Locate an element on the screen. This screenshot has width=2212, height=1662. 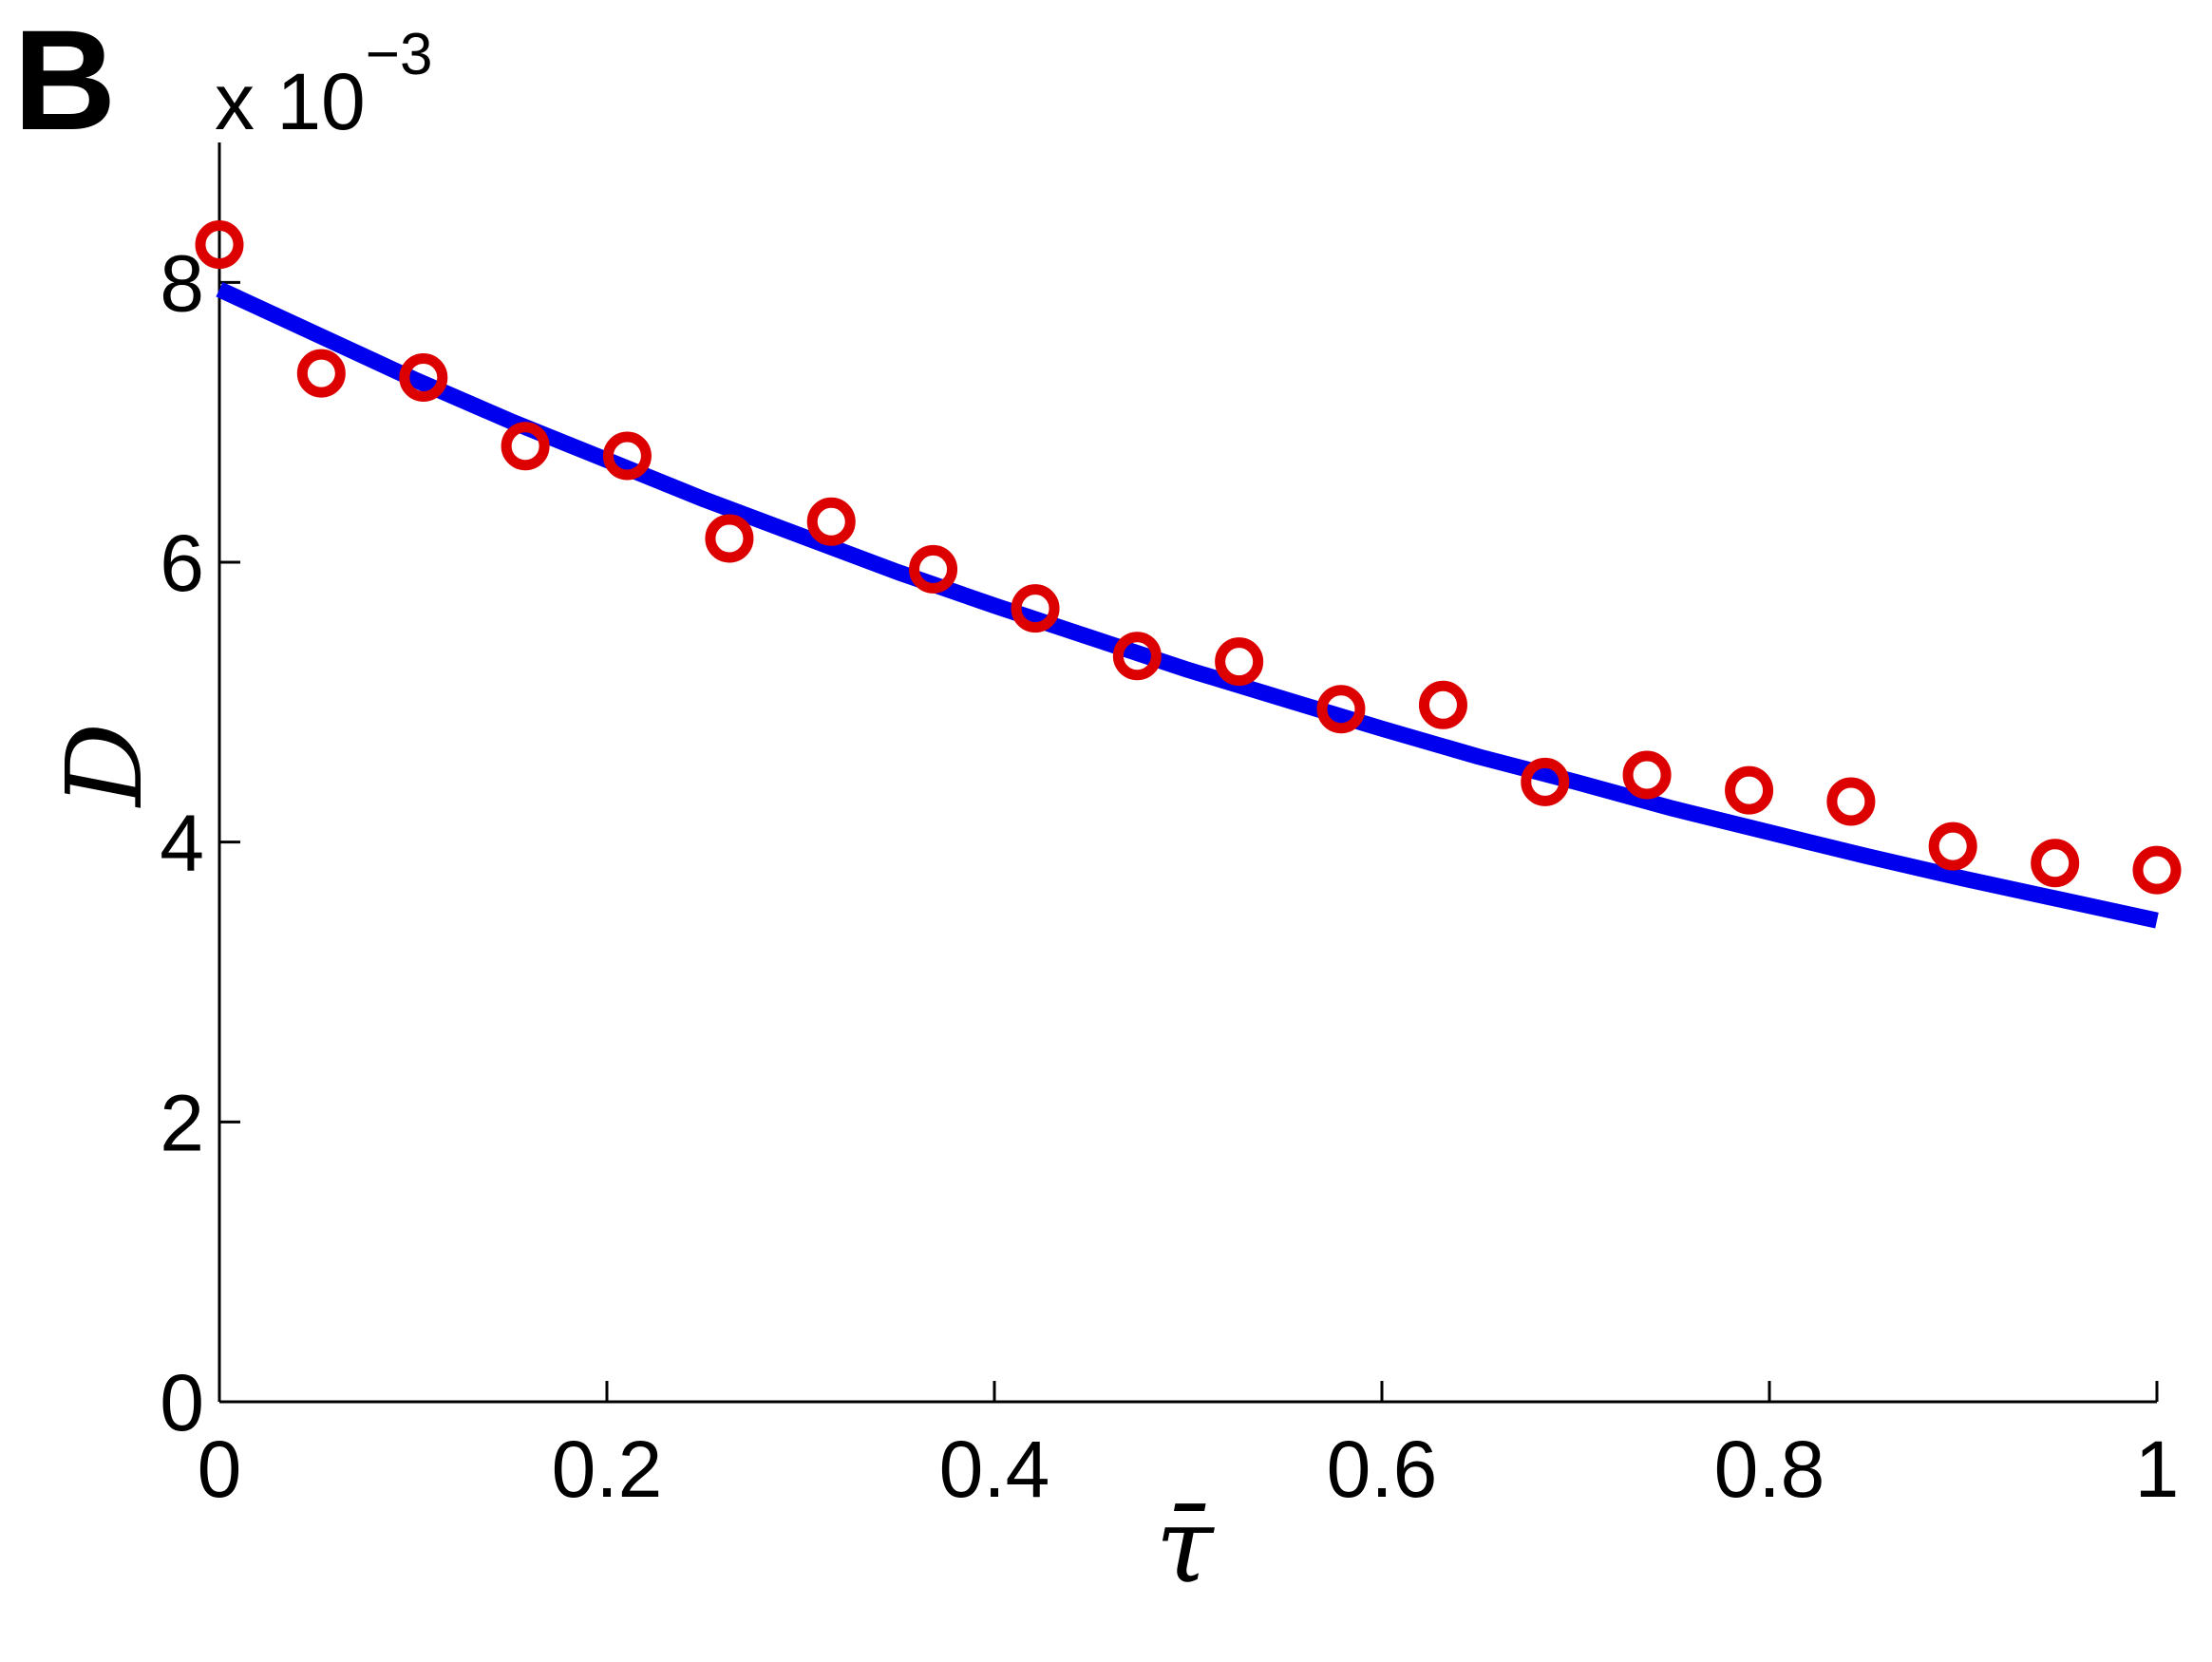
x-tick-label: 1 is located at coordinates (2157, 1469).